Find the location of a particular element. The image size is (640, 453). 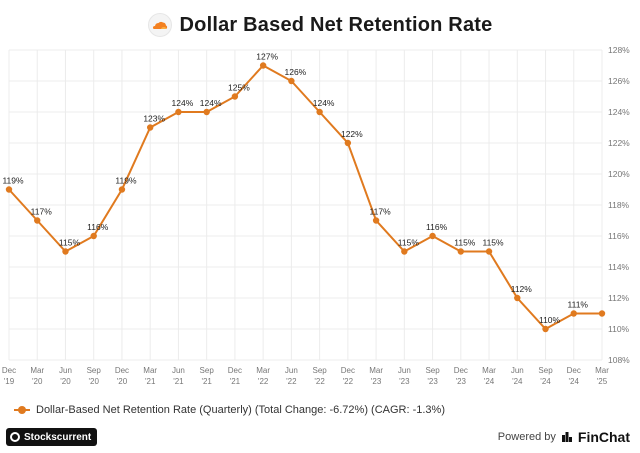

powered-by: Powered by FinChat is located at coordinates (564, 437).